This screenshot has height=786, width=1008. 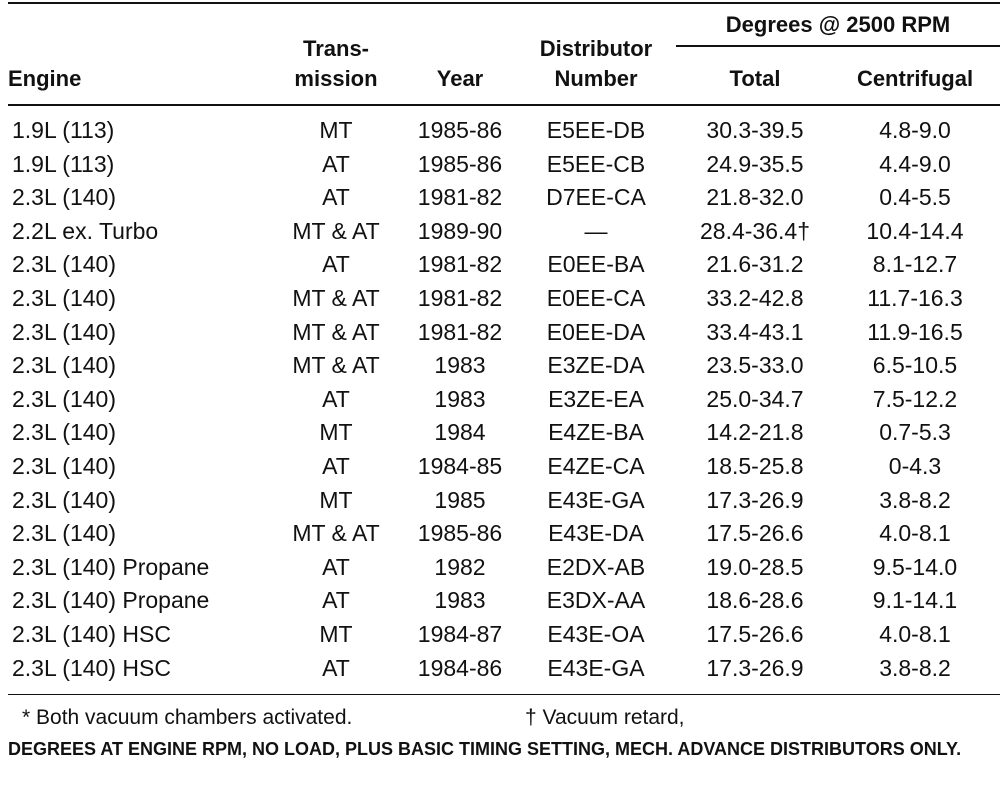 I want to click on centrifugal-degrees: 11.7-16.3, so click(x=915, y=298).